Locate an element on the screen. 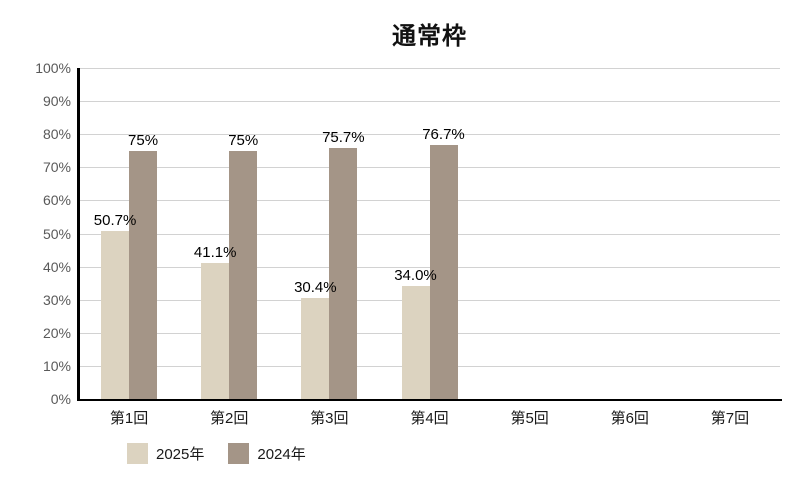 The image size is (799, 500). bar-2025年-第4回 is located at coordinates (415, 342).